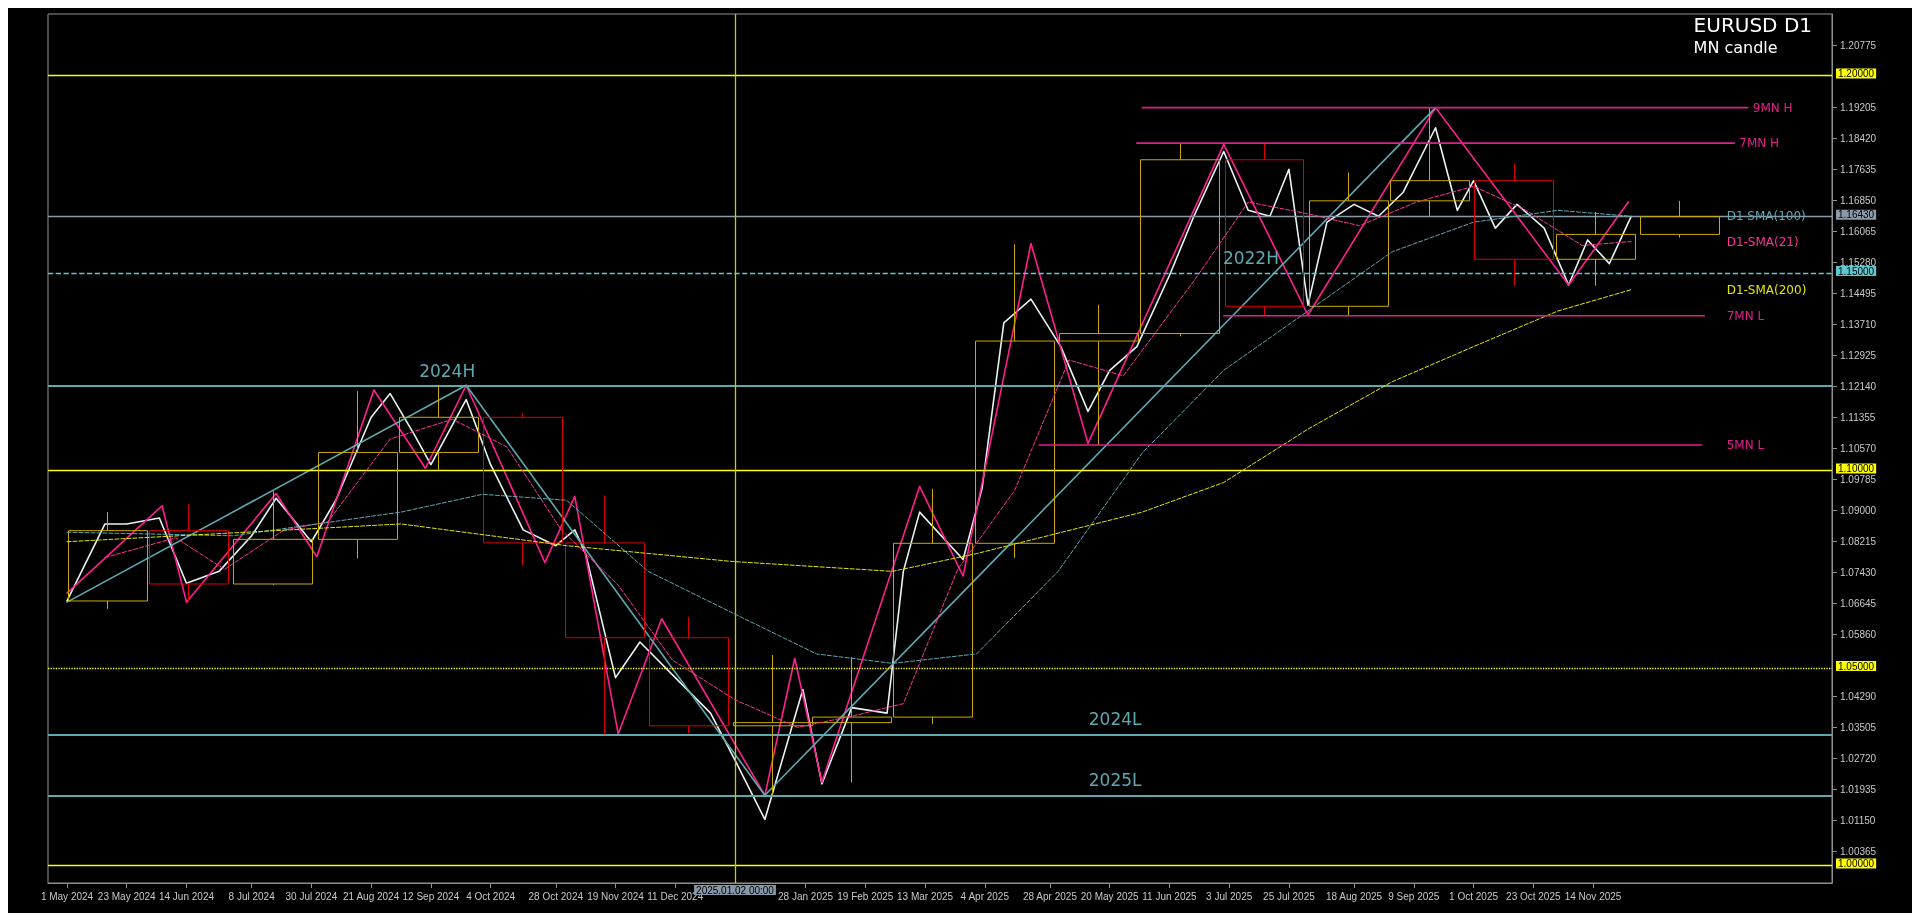  I want to click on y-tick-label: 1.00365, so click(1858, 851).